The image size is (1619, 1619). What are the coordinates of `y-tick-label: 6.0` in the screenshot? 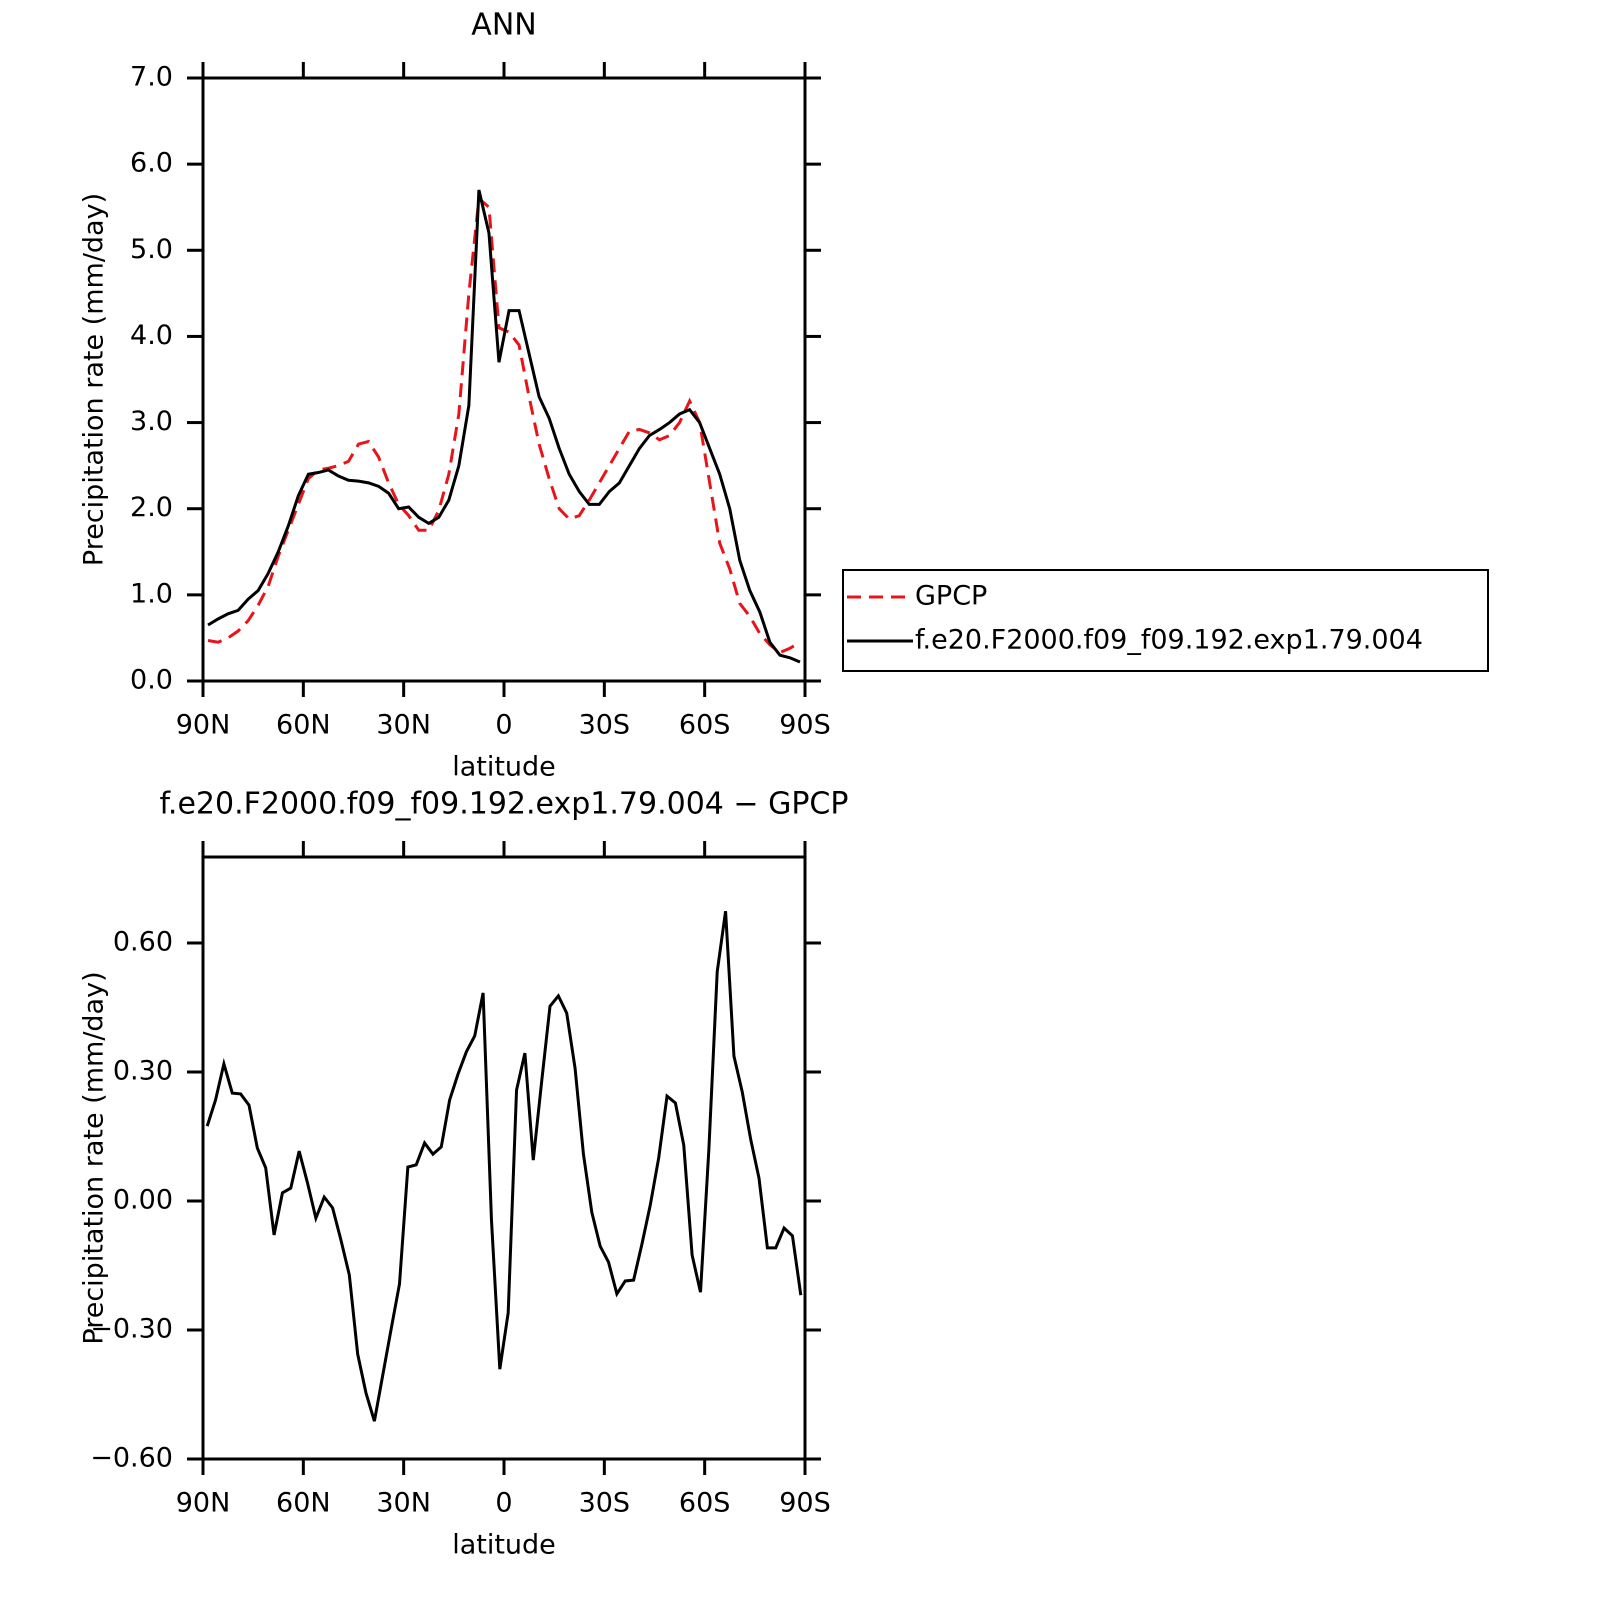 It's located at (151, 163).